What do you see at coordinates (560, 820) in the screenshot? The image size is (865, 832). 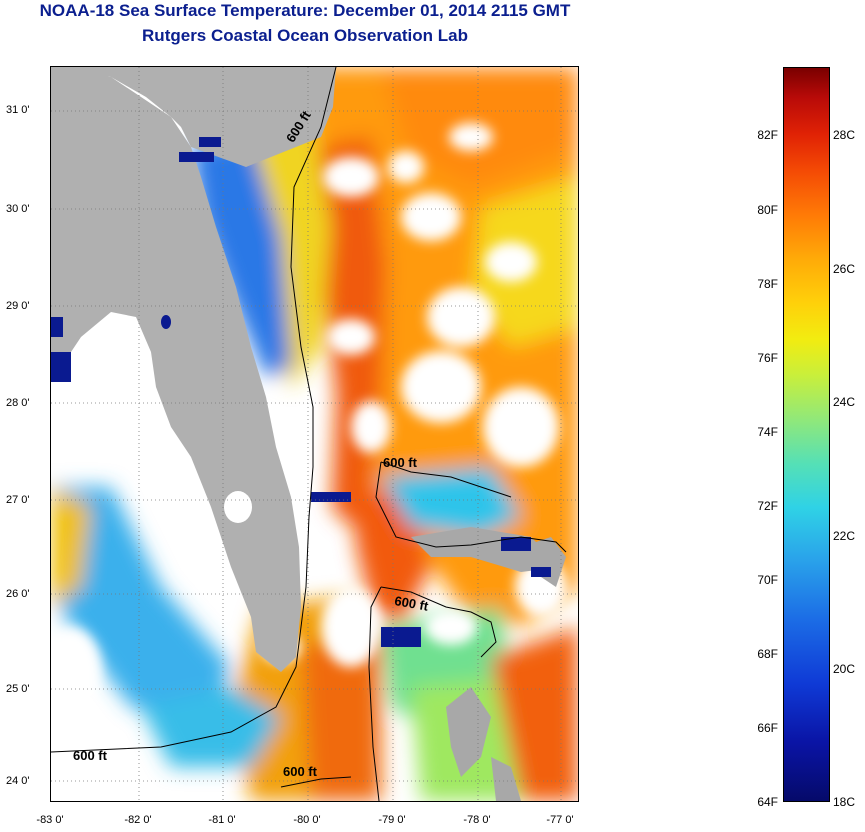 I see `lon-label-77: -77 0'` at bounding box center [560, 820].